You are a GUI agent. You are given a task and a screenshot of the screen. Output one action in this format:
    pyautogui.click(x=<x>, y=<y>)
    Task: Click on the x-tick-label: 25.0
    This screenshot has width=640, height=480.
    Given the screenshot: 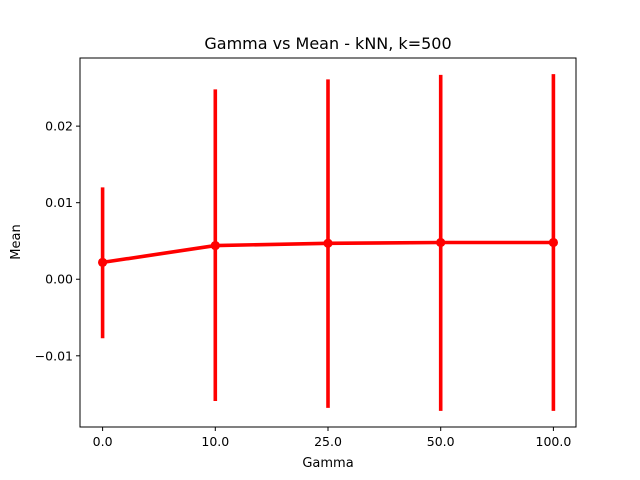 What is the action you would take?
    pyautogui.click(x=328, y=441)
    